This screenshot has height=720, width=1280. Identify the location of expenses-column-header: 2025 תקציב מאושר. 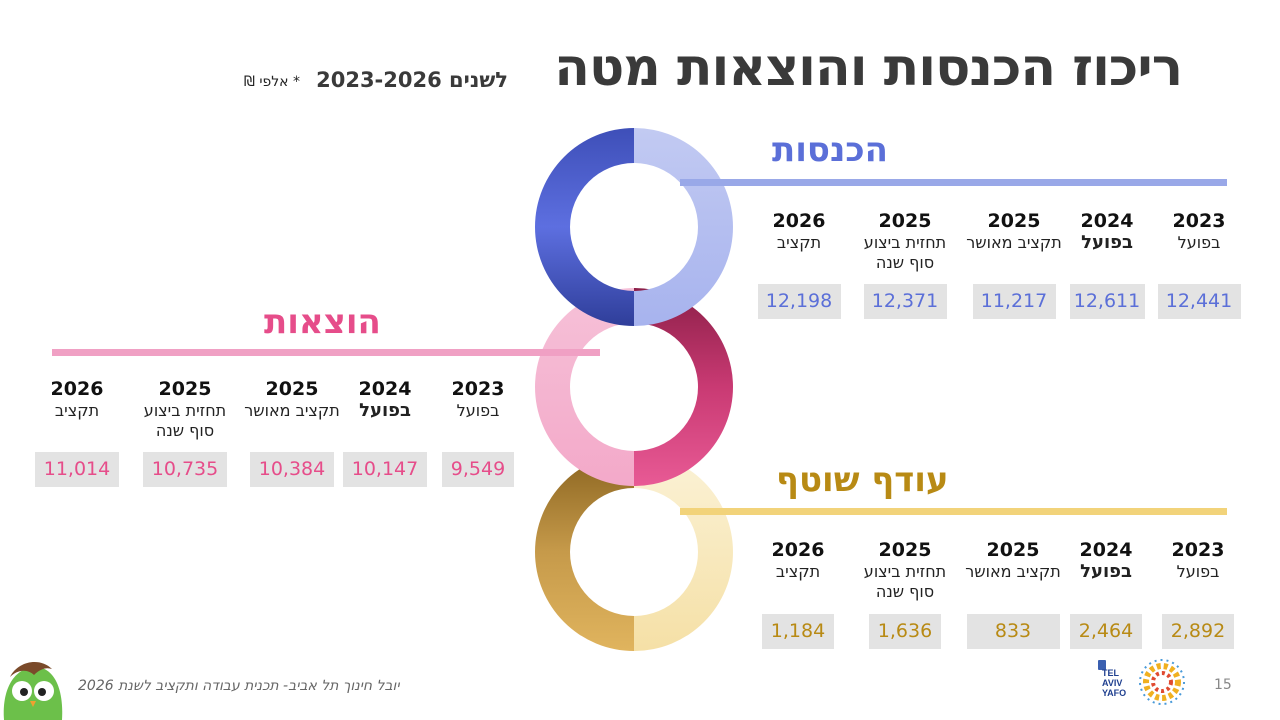
(292, 399).